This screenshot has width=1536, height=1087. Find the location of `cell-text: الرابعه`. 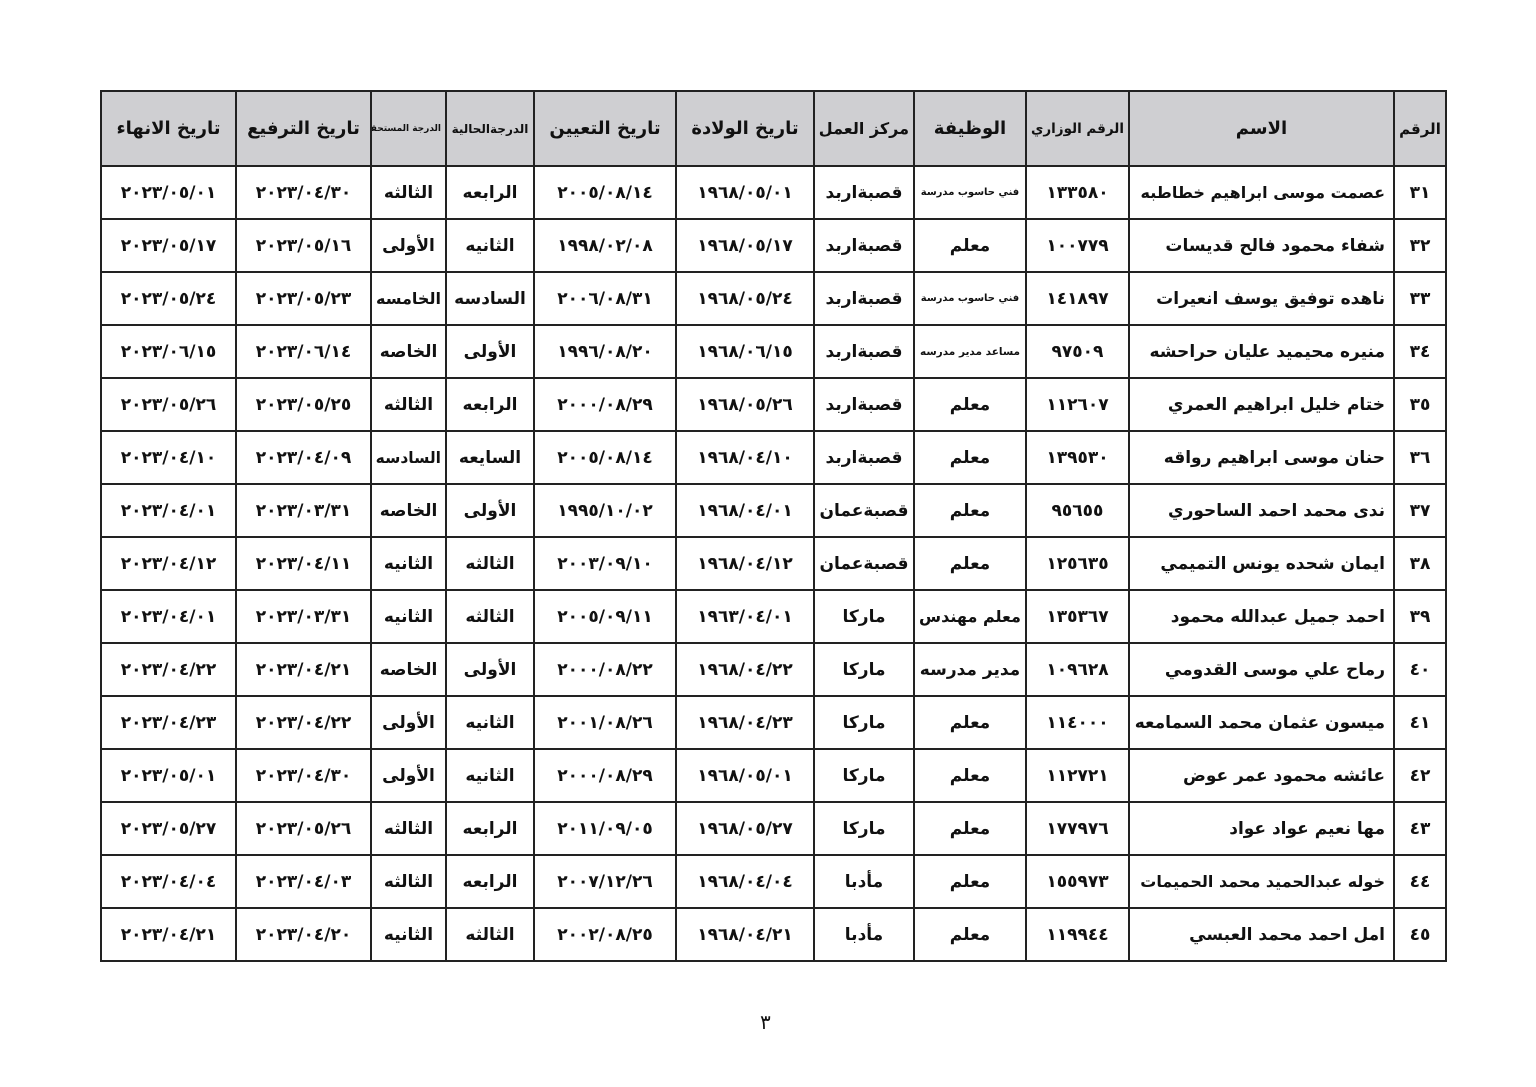

cell-text: الرابعه is located at coordinates (490, 192).